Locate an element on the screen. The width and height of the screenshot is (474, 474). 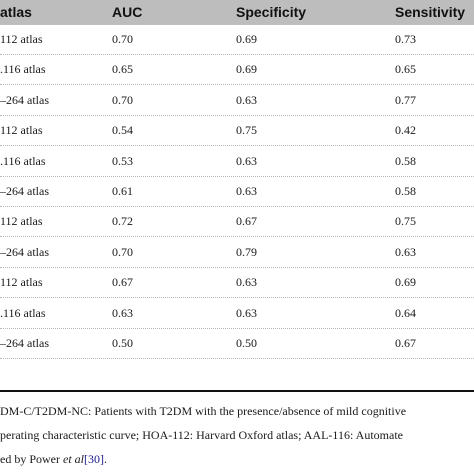
table-header-row: atlas AUC Specificity Sensitivity is located at coordinates (237, 12).